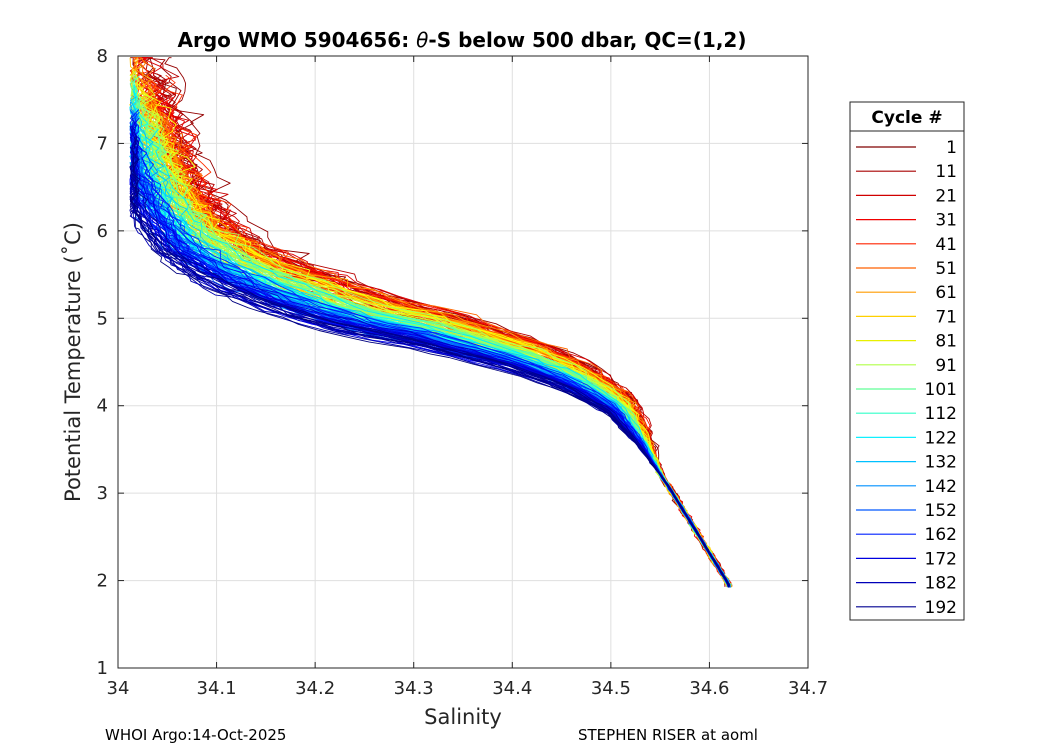 The width and height of the screenshot is (1050, 750). Describe the element at coordinates (941, 438) in the screenshot. I see `legend-label: 122` at that location.